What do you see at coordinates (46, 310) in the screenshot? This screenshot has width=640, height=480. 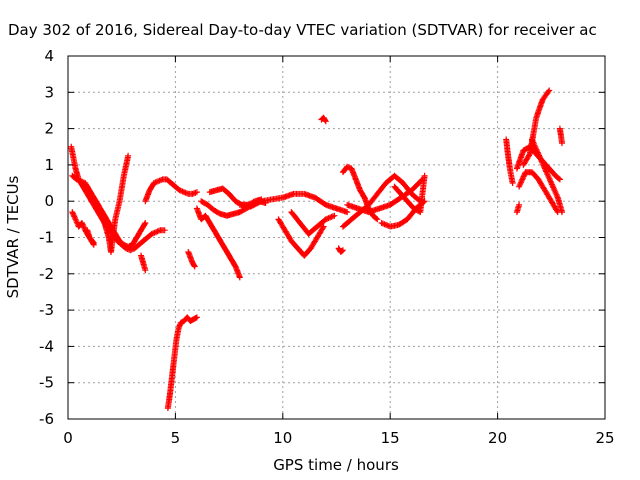 I see `y-tick-label: -3` at bounding box center [46, 310].